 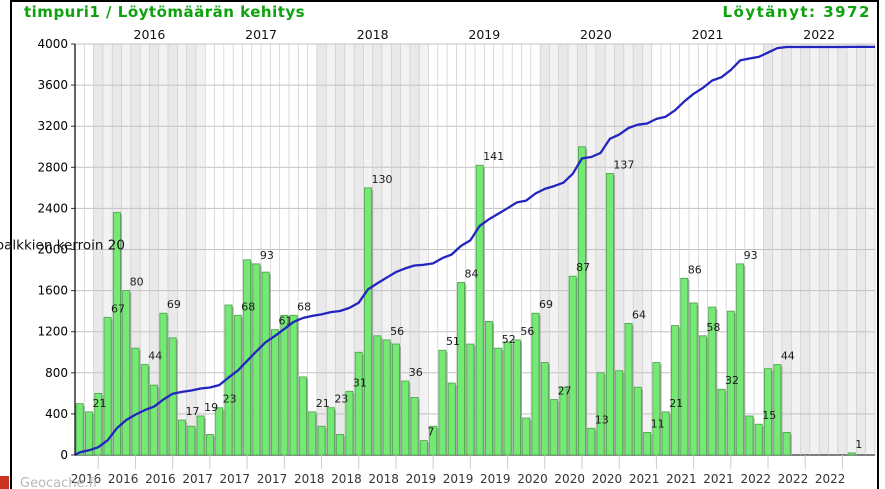 I want to click on axis-text: Geocache.fi, so click(x=58, y=482).